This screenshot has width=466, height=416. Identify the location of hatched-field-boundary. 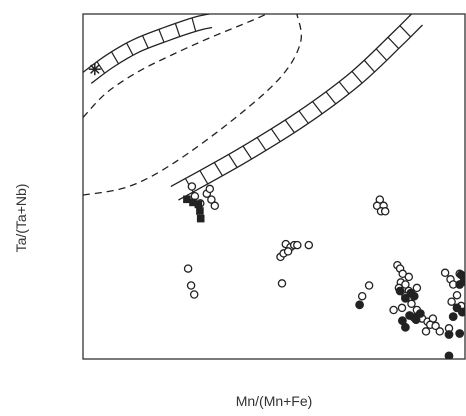
(148, 49).